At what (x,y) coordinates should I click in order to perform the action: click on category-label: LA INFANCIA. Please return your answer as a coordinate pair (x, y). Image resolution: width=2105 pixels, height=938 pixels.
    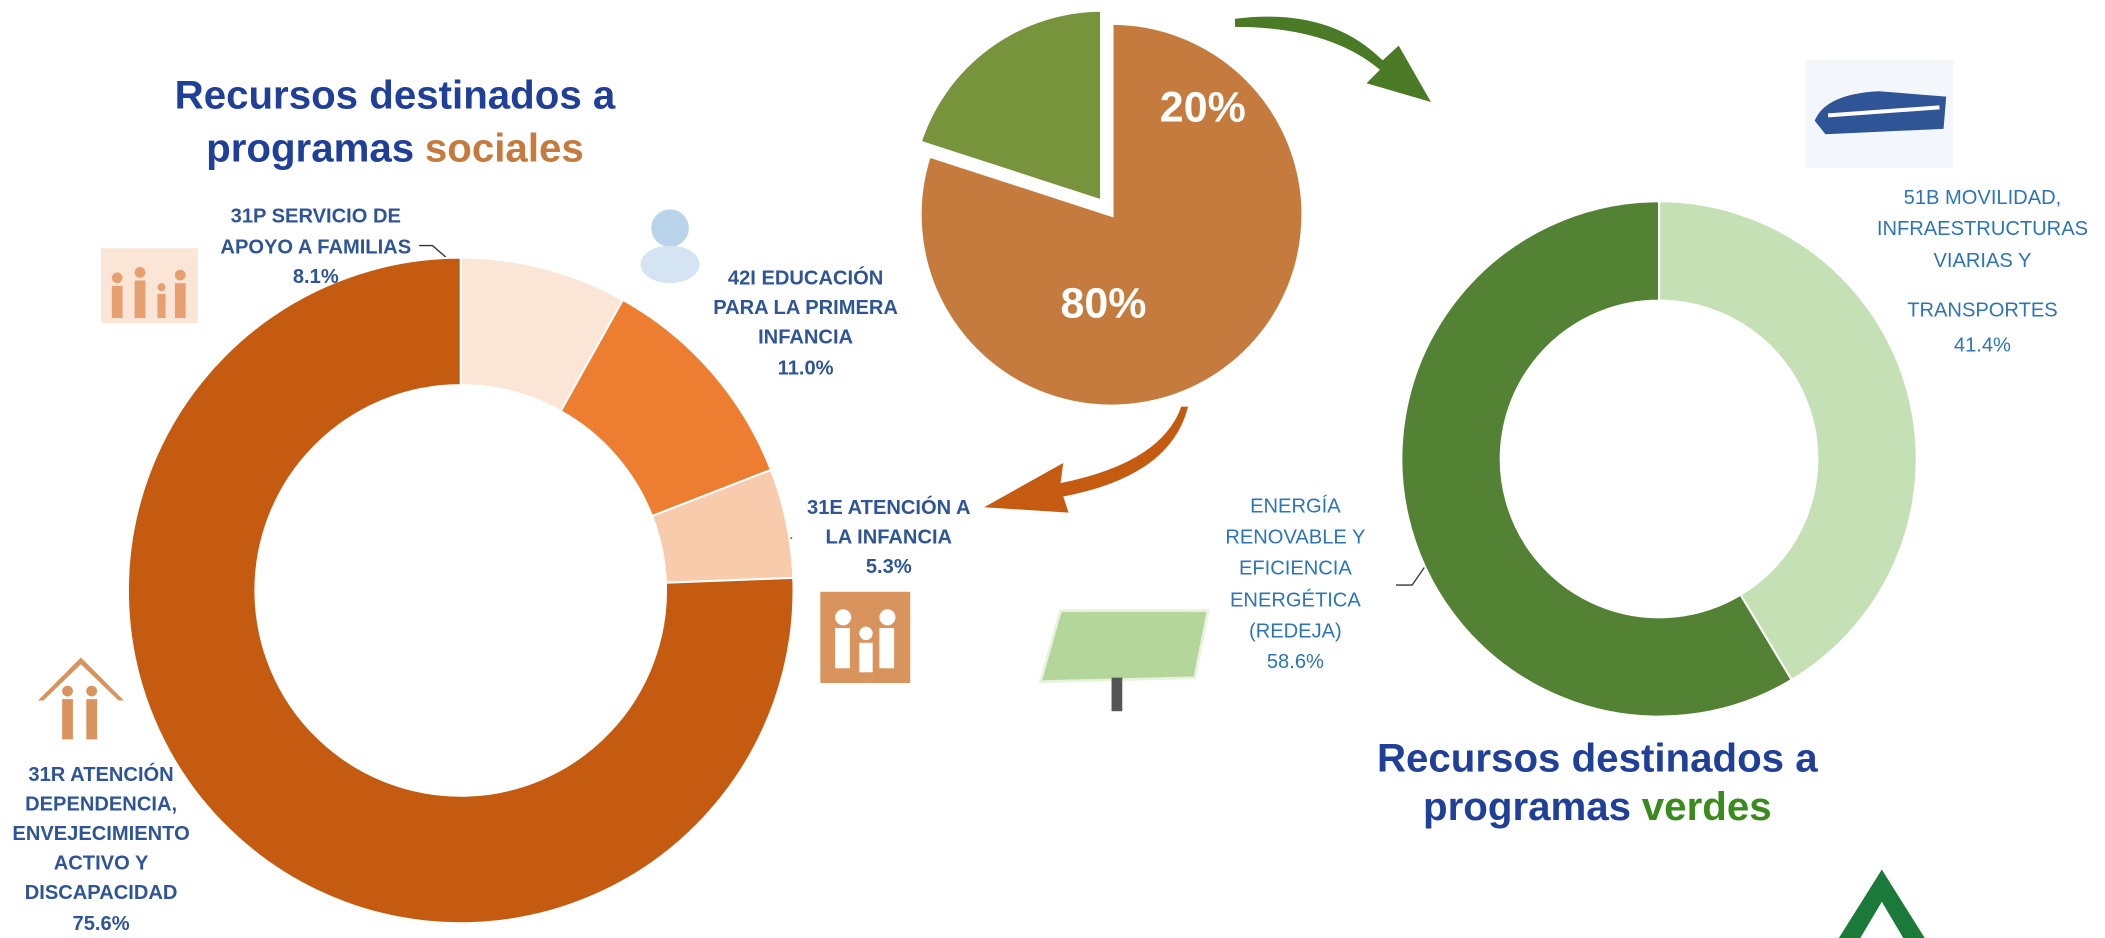
    Looking at the image, I should click on (888, 537).